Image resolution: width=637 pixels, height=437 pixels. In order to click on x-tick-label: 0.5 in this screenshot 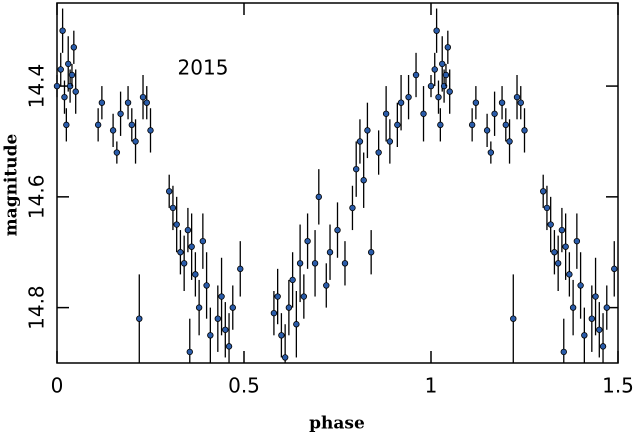, I will do `click(244, 386)`.